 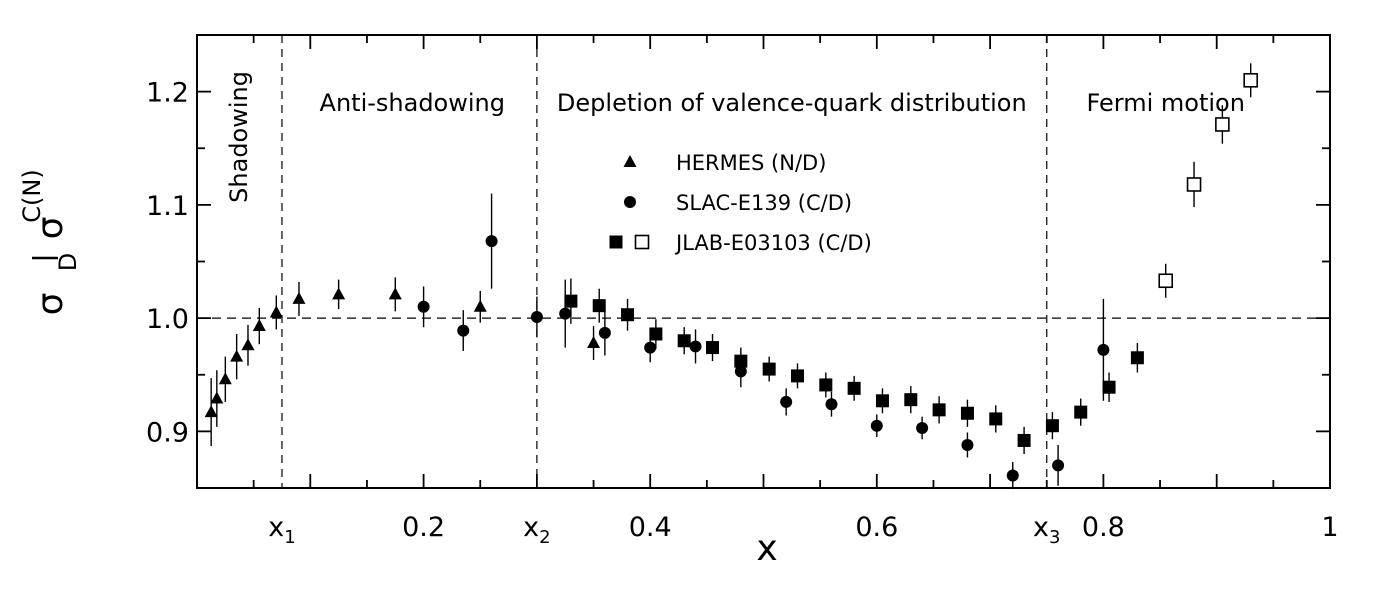 What do you see at coordinates (32, 195) in the screenshot?
I see `y-axis-title-superscript: C(N)` at bounding box center [32, 195].